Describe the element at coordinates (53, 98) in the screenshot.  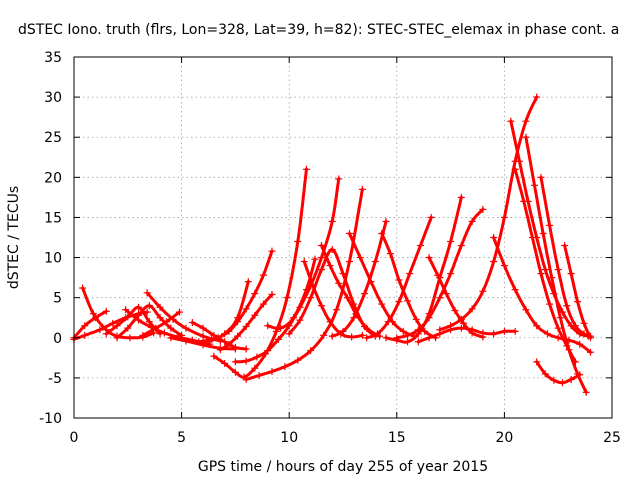
I see `y-tick-label: 30` at that location.